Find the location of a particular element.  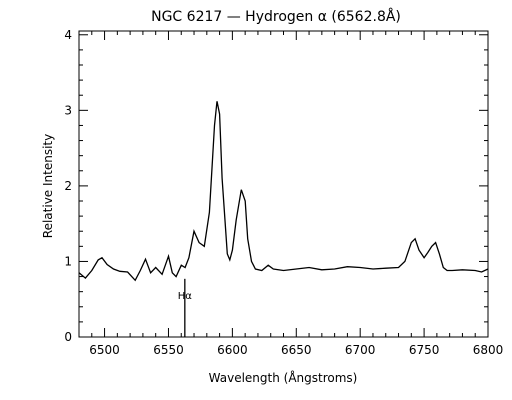

x-tick-label: 6550 is located at coordinates (168, 350).